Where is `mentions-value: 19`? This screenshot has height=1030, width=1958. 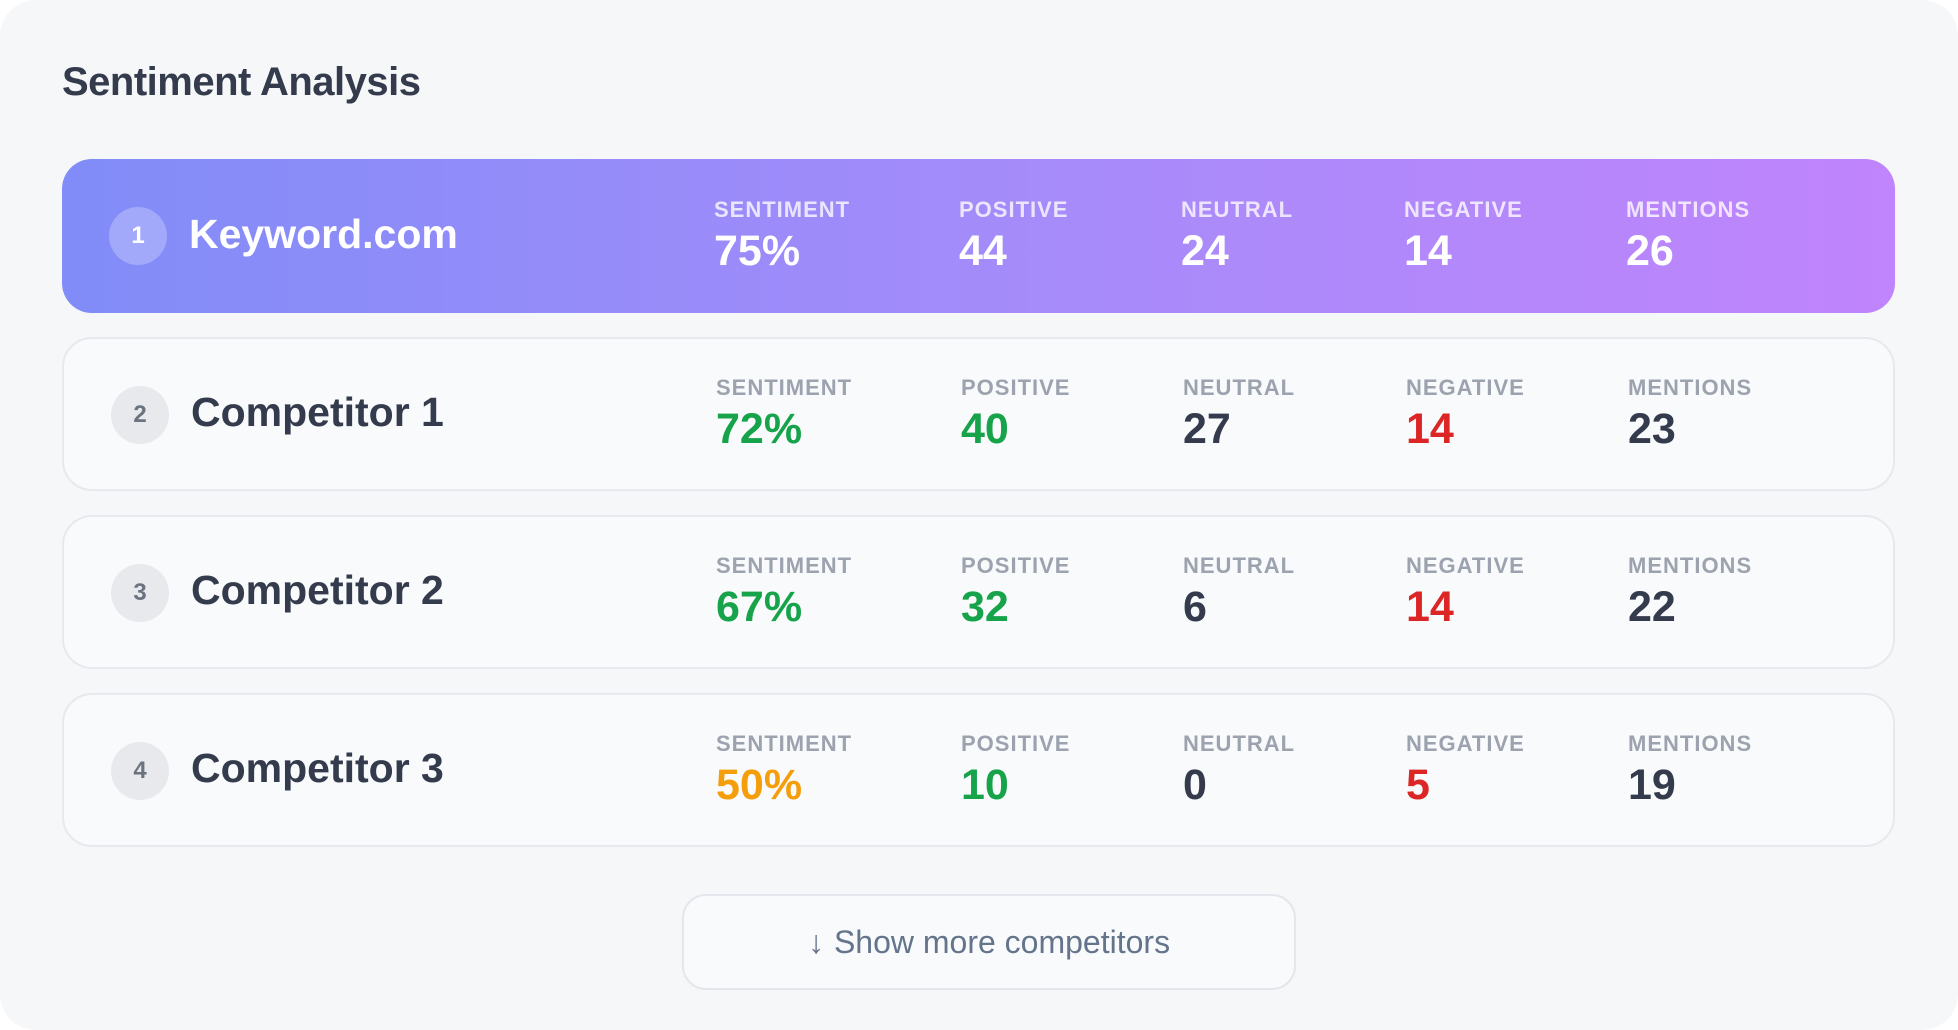
mentions-value: 19 is located at coordinates (1652, 785).